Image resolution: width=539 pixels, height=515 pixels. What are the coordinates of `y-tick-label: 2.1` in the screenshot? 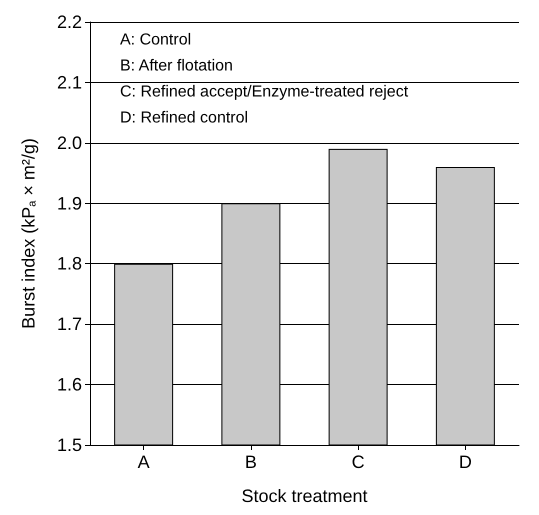 It's located at (69, 82).